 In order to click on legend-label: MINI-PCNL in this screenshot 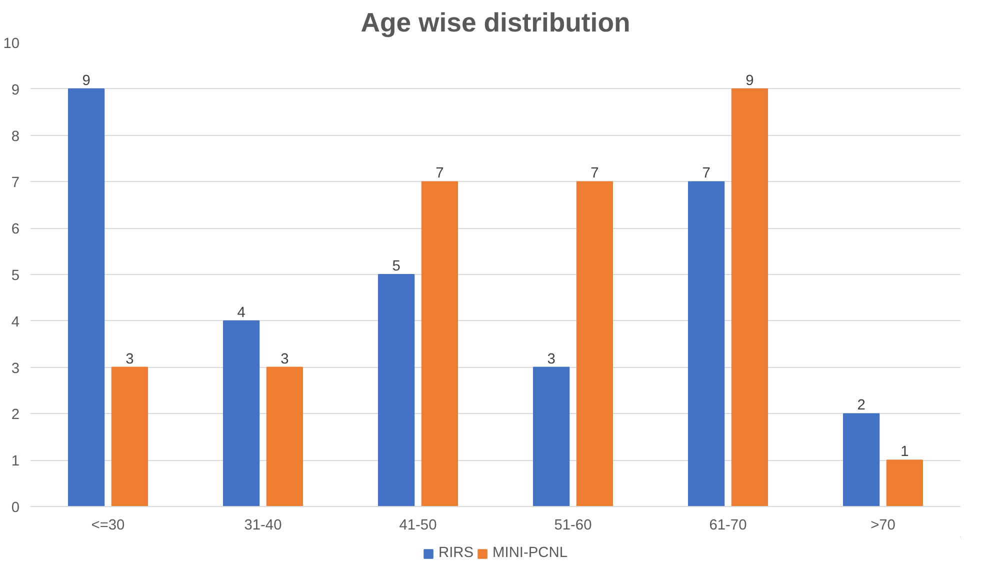, I will do `click(530, 553)`.